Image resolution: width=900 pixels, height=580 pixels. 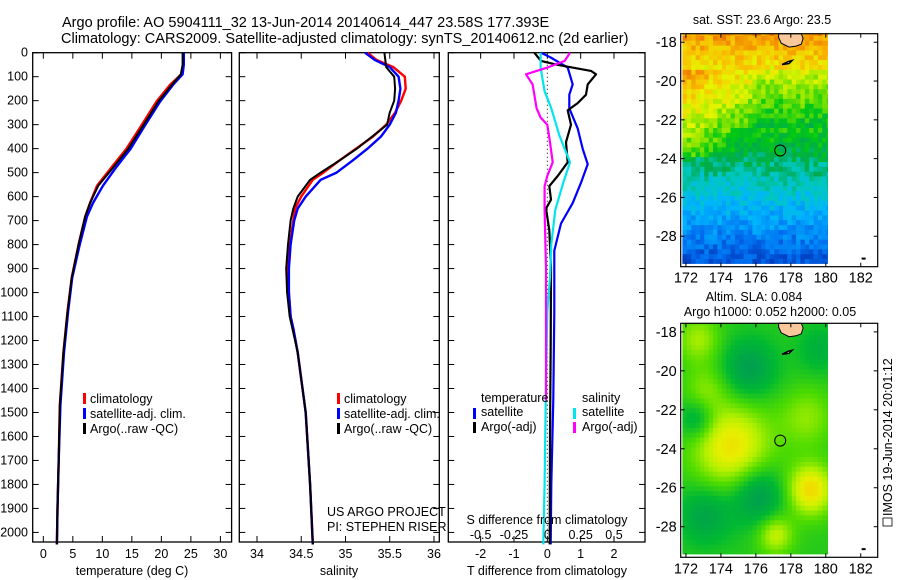 I want to click on imos-logo-icon, so click(x=887, y=522).